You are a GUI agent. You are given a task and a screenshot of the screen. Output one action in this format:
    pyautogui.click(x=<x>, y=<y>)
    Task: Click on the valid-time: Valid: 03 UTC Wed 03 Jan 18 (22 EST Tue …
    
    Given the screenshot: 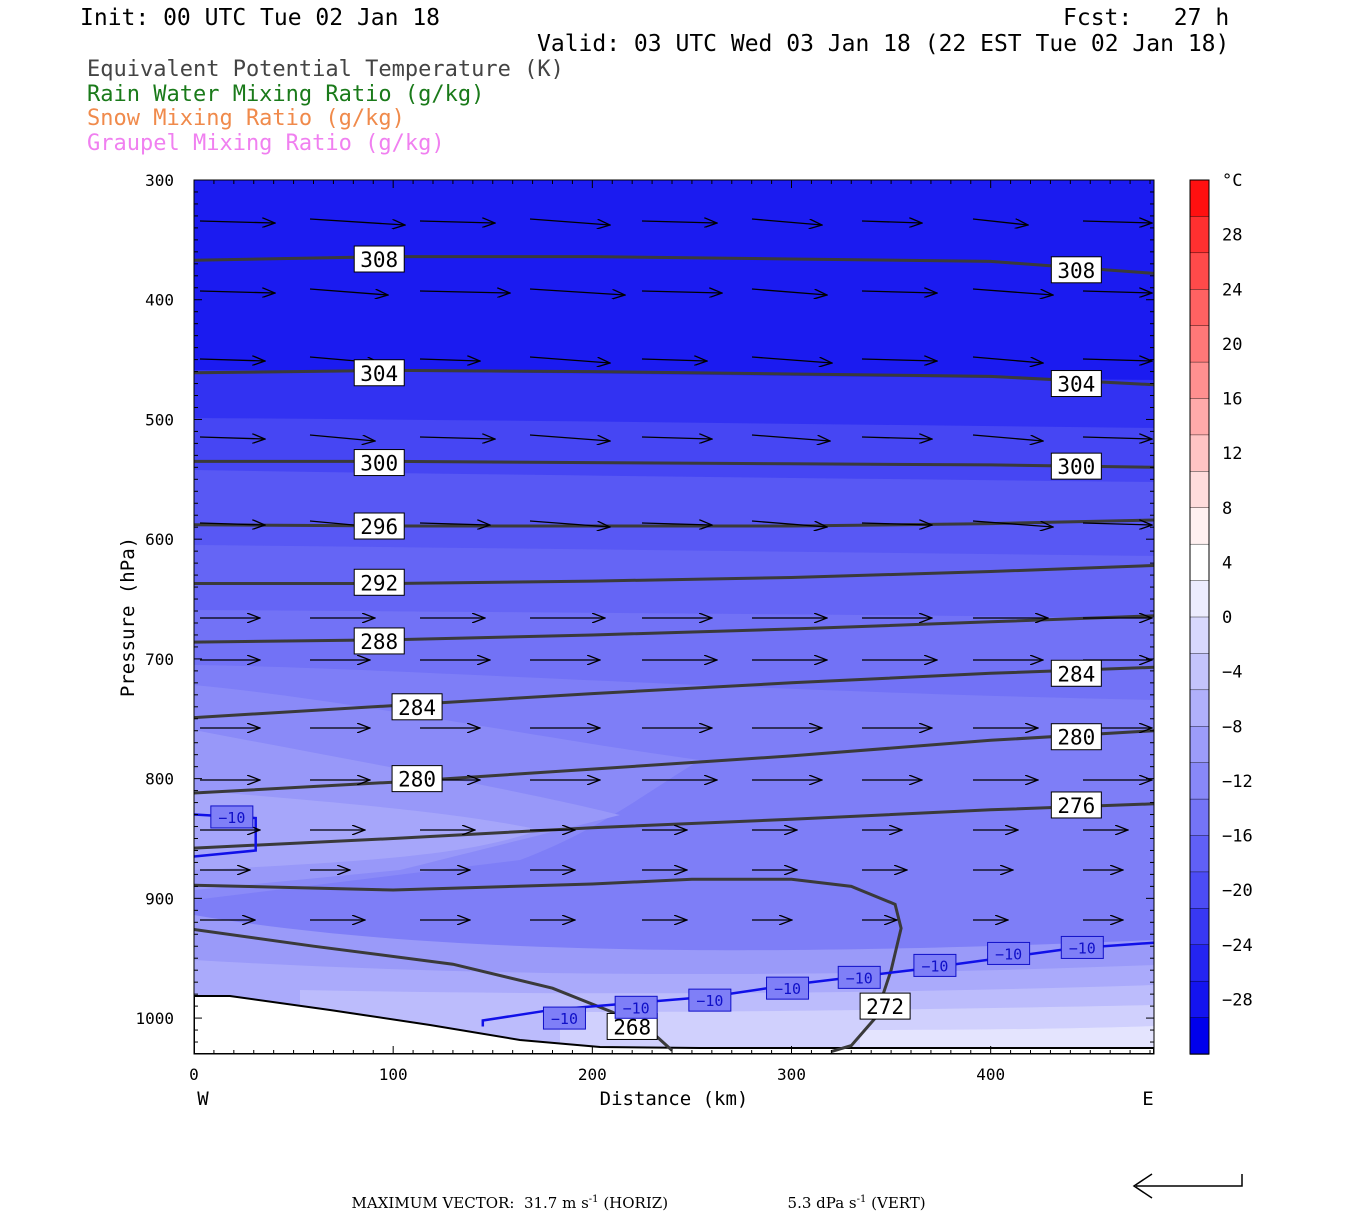 What is the action you would take?
    pyautogui.click(x=883, y=44)
    